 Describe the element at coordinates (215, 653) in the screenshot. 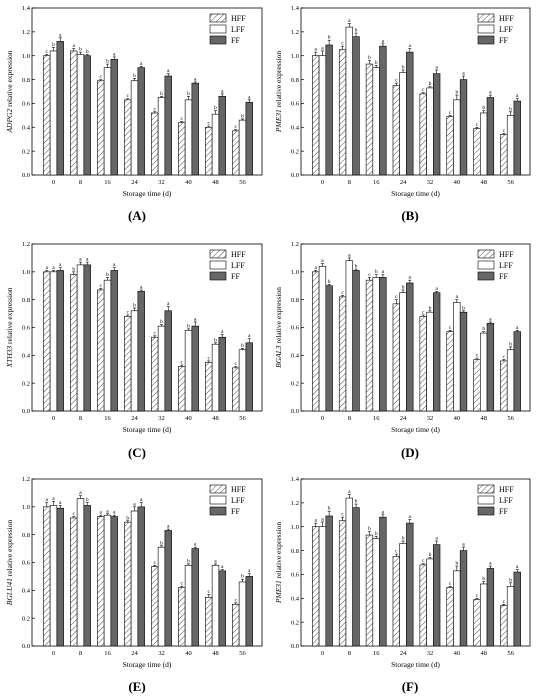

I see `x-tick-label: 48` at that location.